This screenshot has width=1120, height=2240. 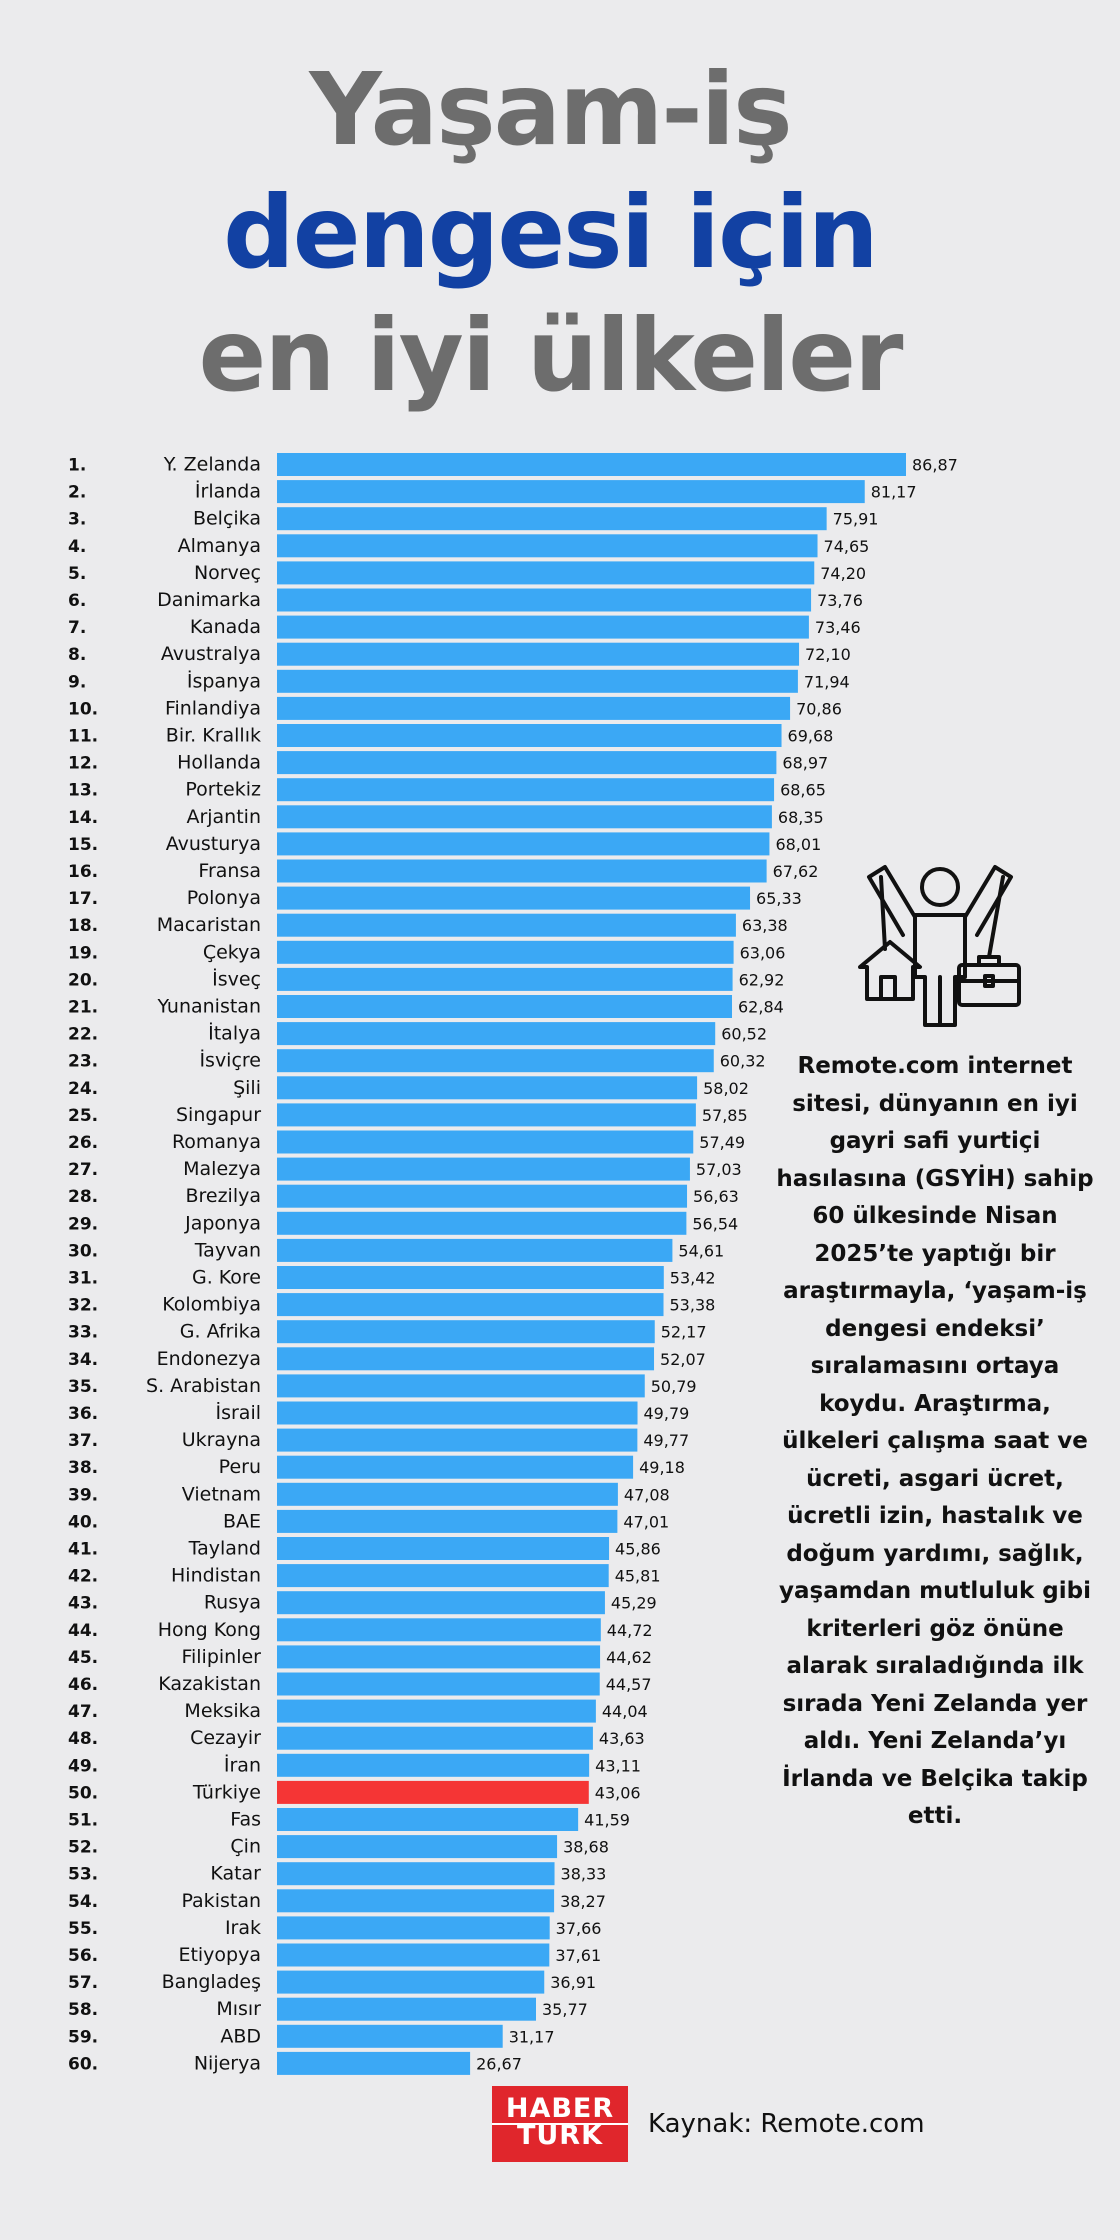 What do you see at coordinates (216, 1142) in the screenshot?
I see `country-label: Romanya` at bounding box center [216, 1142].